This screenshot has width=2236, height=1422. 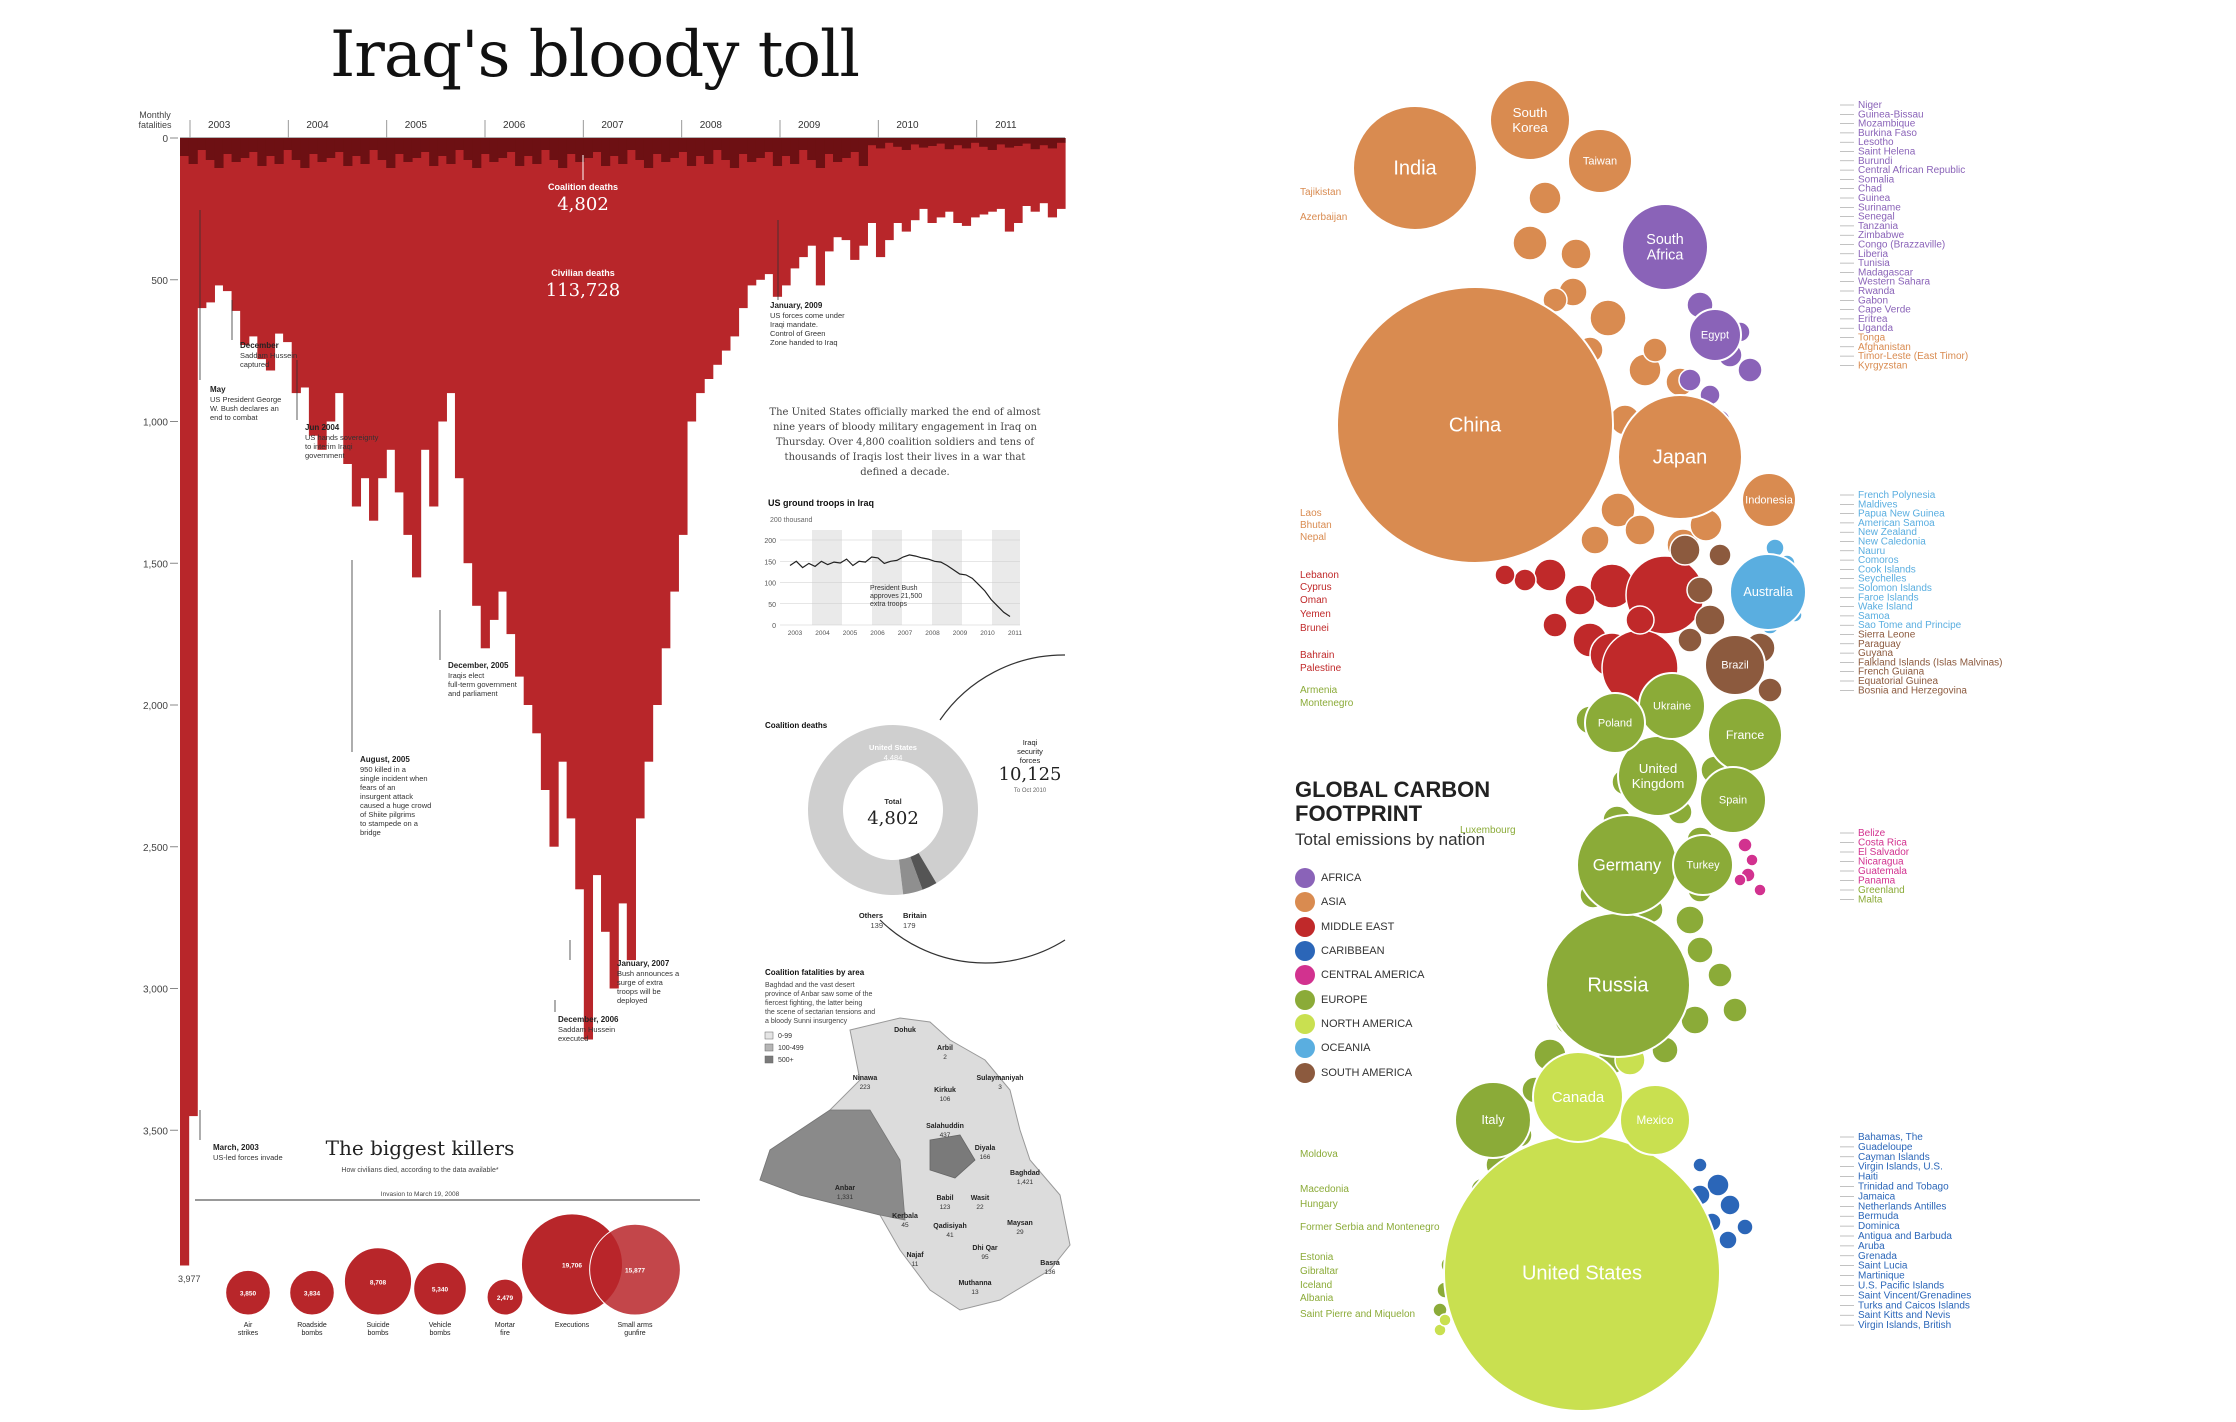 I want to click on country-label: Tonga, so click(x=1872, y=338).